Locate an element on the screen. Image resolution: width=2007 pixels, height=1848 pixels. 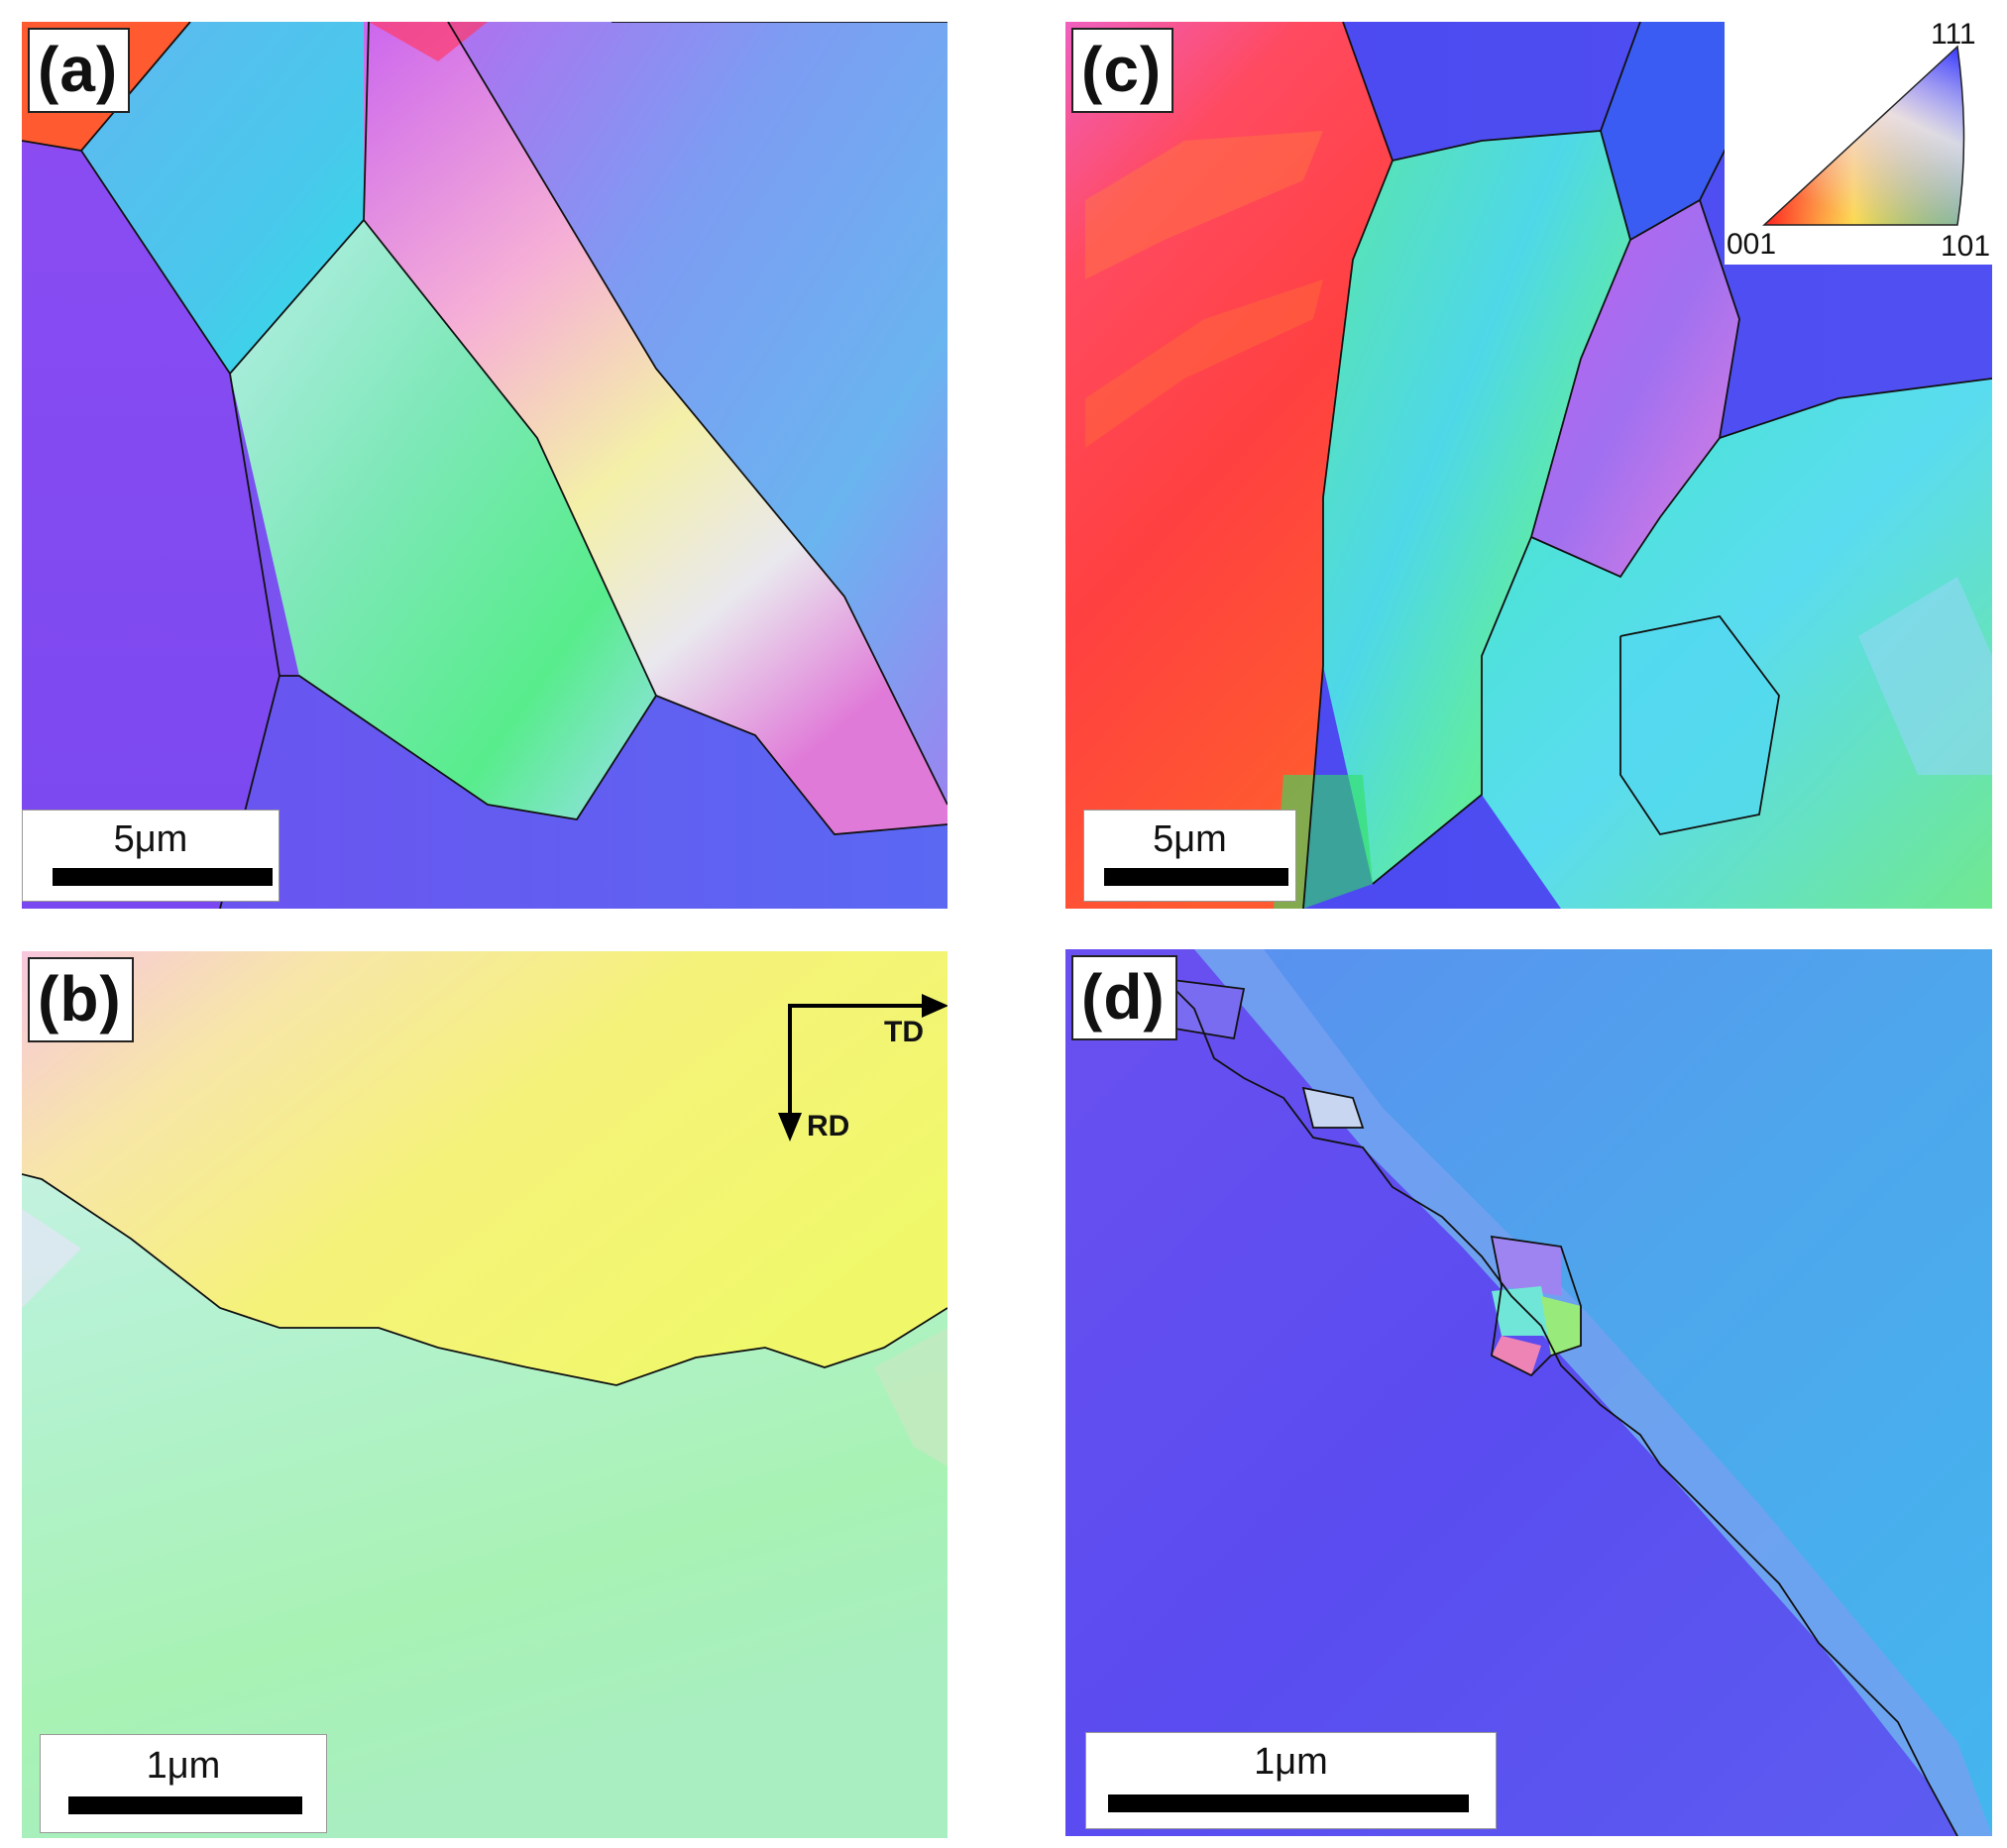
axis-label-td: TD is located at coordinates (904, 1032).